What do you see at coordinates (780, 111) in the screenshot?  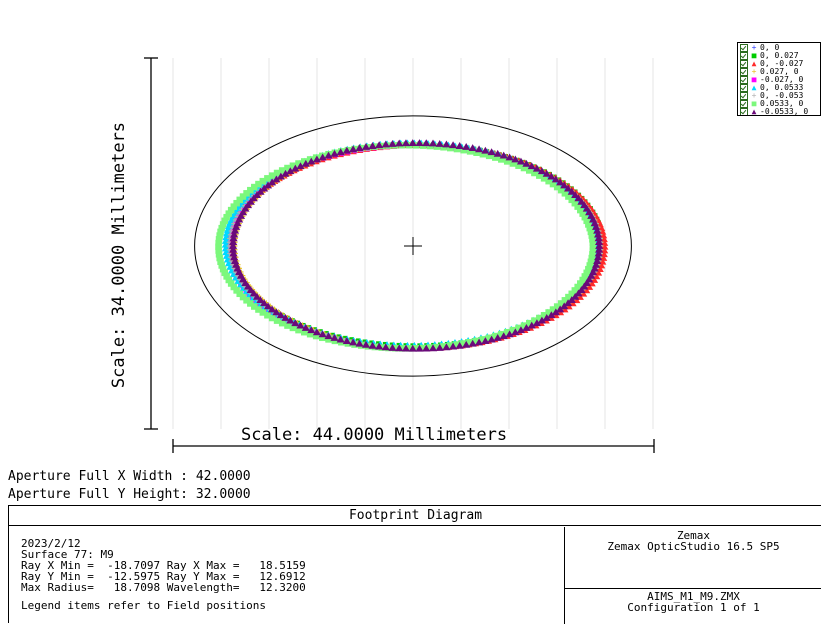 I see `legend-item: ▲ -0.0533, 0` at bounding box center [780, 111].